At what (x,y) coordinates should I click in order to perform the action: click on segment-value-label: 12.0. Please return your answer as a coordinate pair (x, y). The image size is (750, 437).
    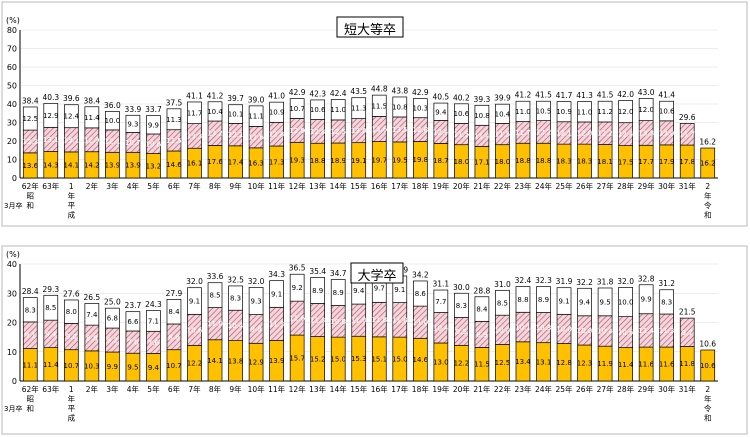
    Looking at the image, I should click on (646, 110).